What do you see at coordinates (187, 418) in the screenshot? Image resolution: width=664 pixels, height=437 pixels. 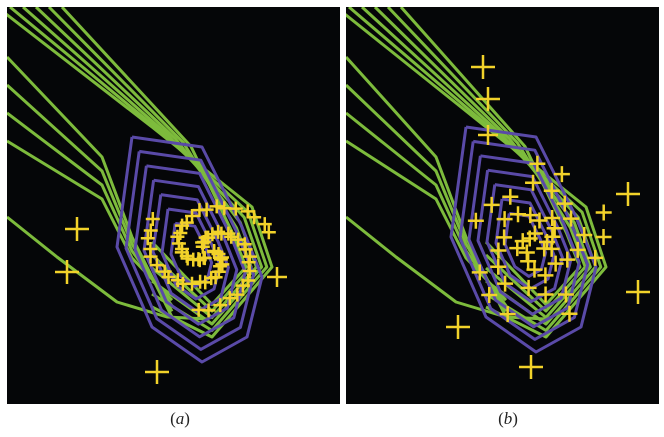 I see `caption-a-close: )` at bounding box center [187, 418].